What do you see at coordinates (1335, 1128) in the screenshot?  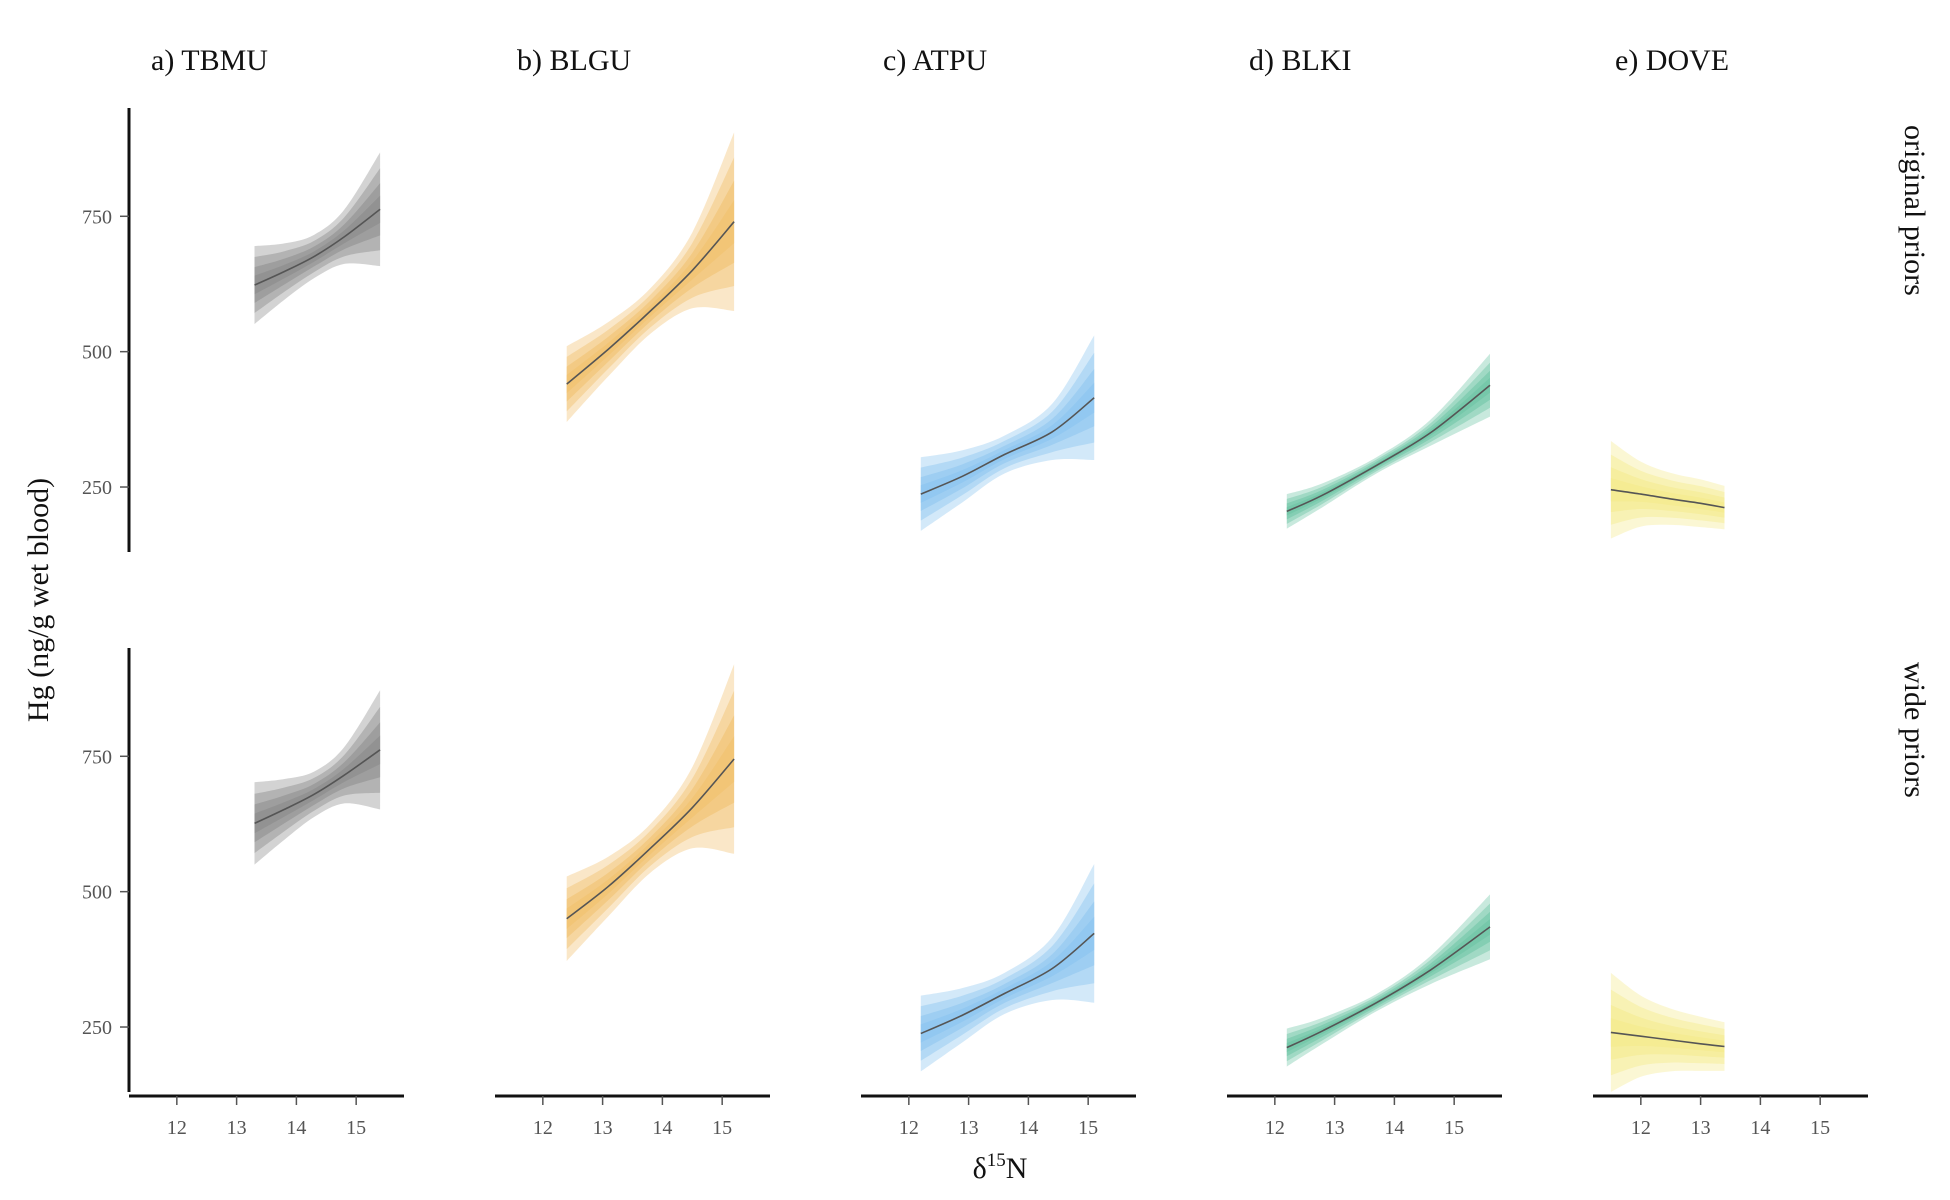 I see `x-tick-label-13-panel-4: 13` at bounding box center [1335, 1128].